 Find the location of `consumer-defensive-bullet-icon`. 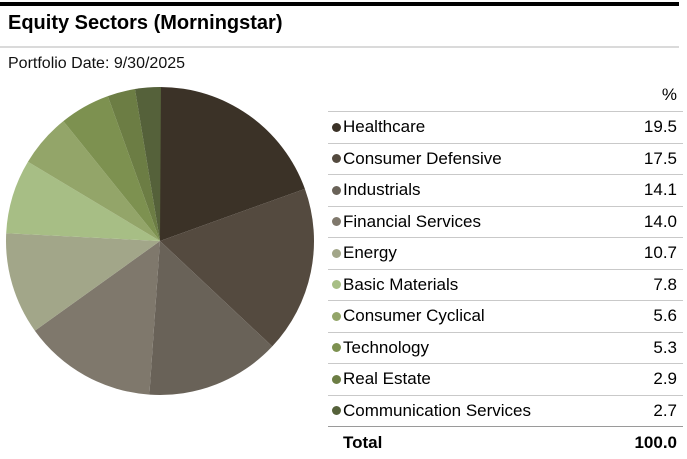

consumer-defensive-bullet-icon is located at coordinates (336, 159).